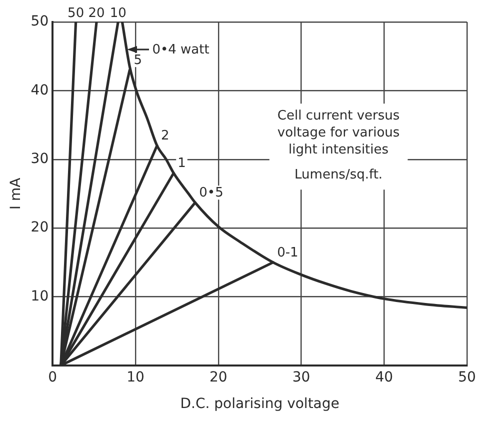  What do you see at coordinates (165, 136) in the screenshot?
I see `series-label: 2` at bounding box center [165, 136].